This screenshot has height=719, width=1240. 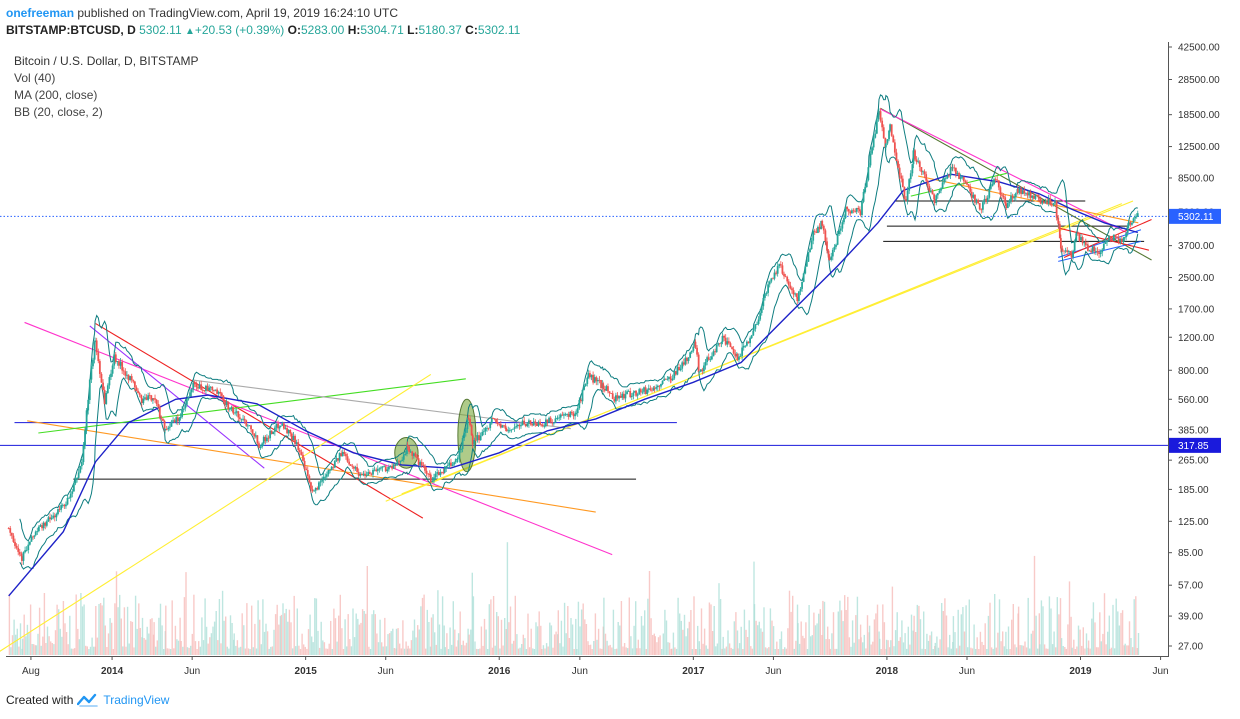 I want to click on trendline, so click(x=177, y=397).